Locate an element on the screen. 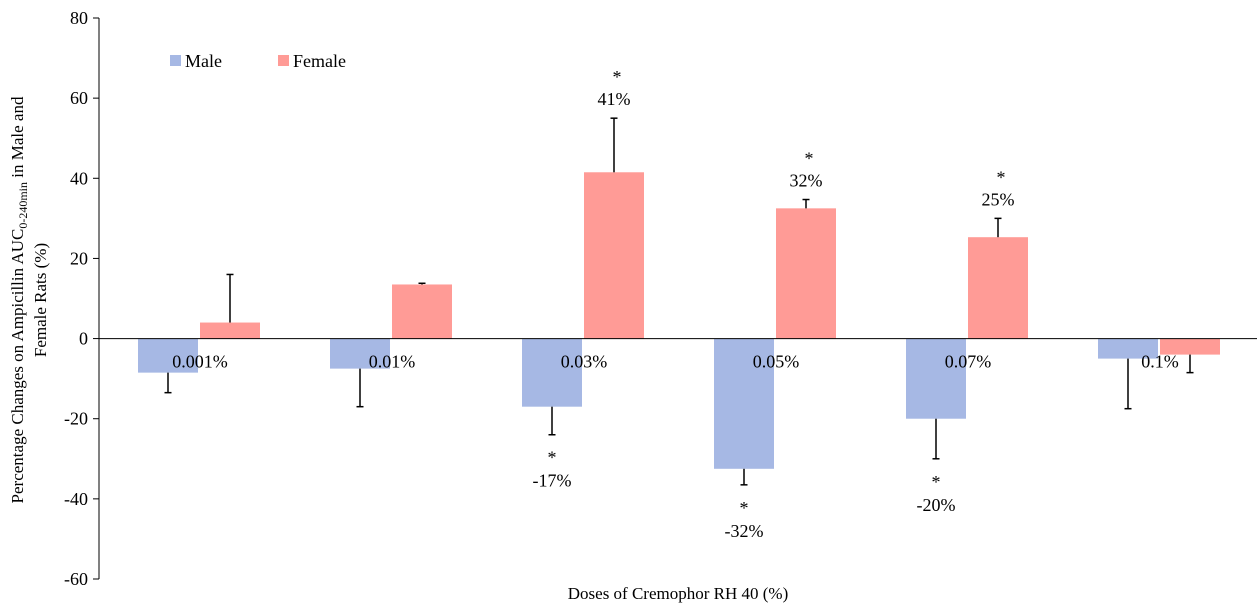 The height and width of the screenshot is (605, 1257). value-label: -32% is located at coordinates (744, 531).